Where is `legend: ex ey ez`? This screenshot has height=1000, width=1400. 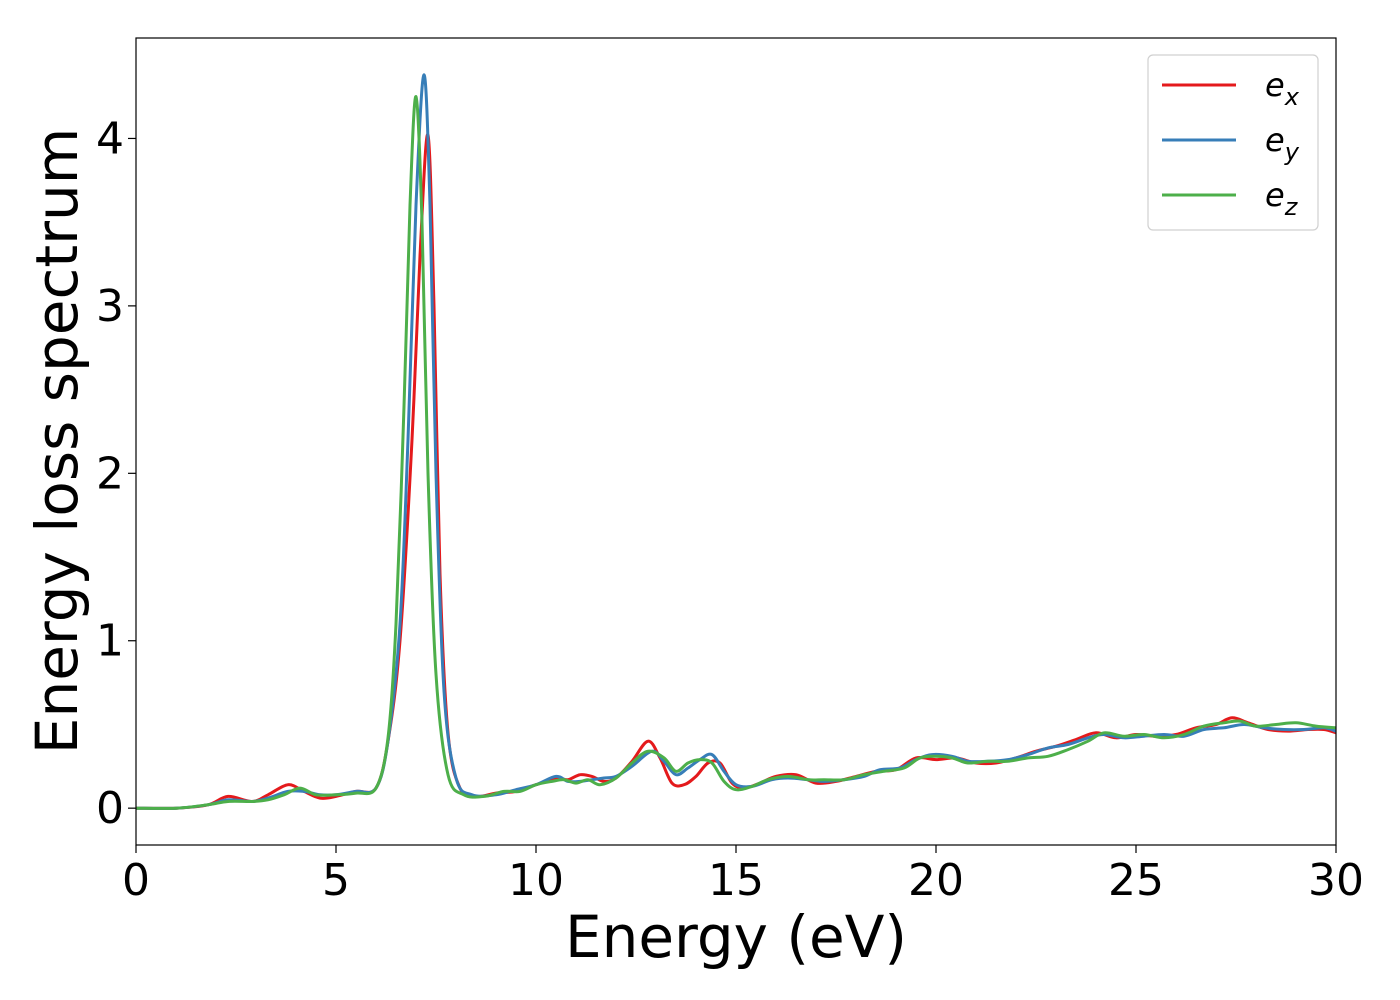 legend: ex ey ez is located at coordinates (1233, 142).